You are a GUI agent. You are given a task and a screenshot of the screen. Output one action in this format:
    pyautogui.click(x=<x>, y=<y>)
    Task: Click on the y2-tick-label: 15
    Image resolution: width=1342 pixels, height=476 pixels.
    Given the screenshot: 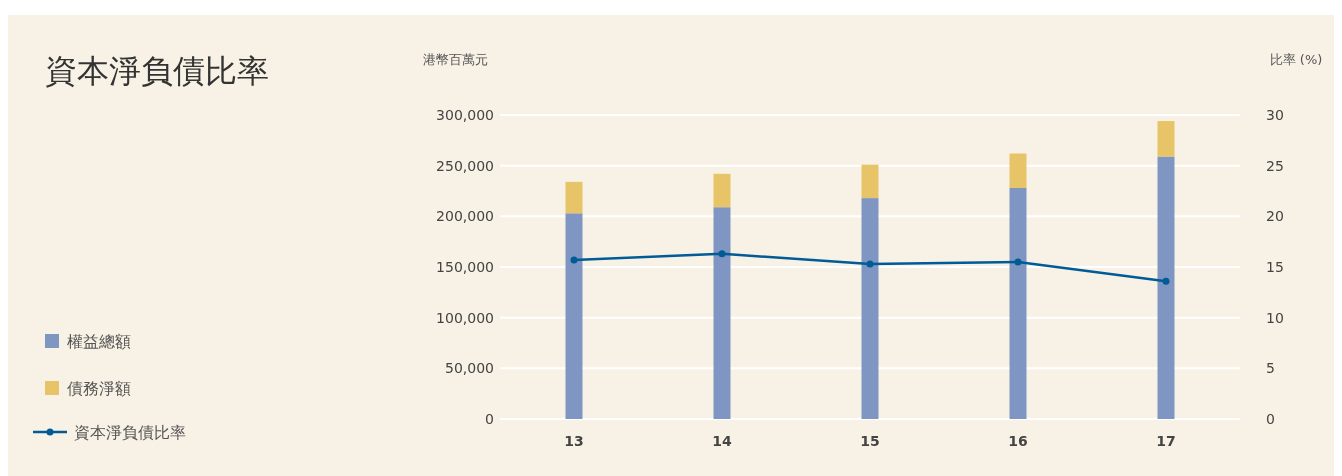 What is the action you would take?
    pyautogui.click(x=1275, y=267)
    